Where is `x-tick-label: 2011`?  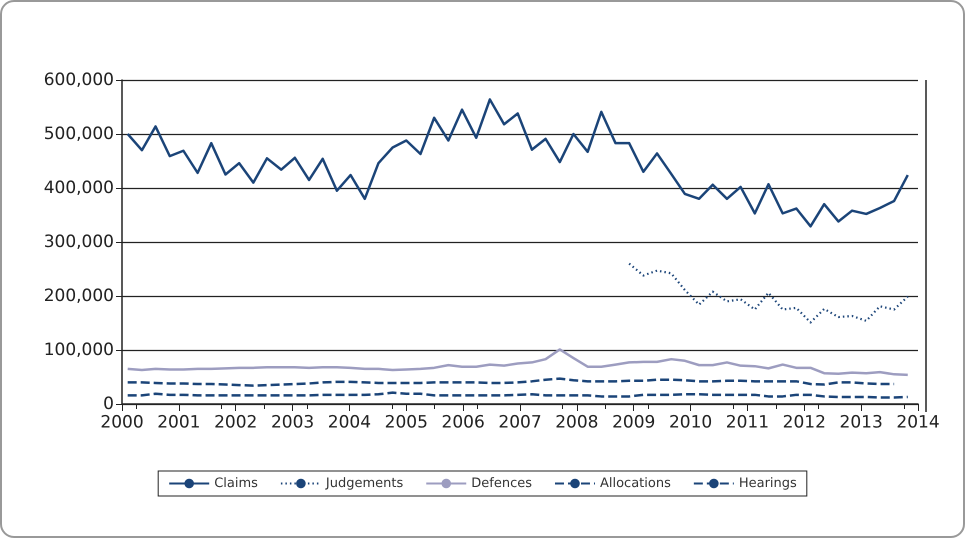
x-tick-label: 2011 is located at coordinates (748, 422).